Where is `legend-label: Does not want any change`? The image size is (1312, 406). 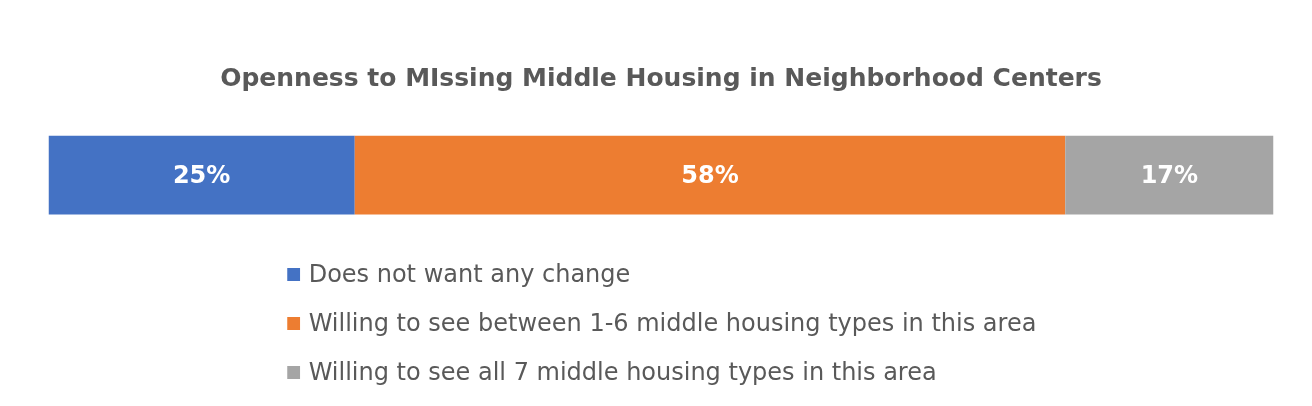 legend-label: Does not want any change is located at coordinates (469, 274).